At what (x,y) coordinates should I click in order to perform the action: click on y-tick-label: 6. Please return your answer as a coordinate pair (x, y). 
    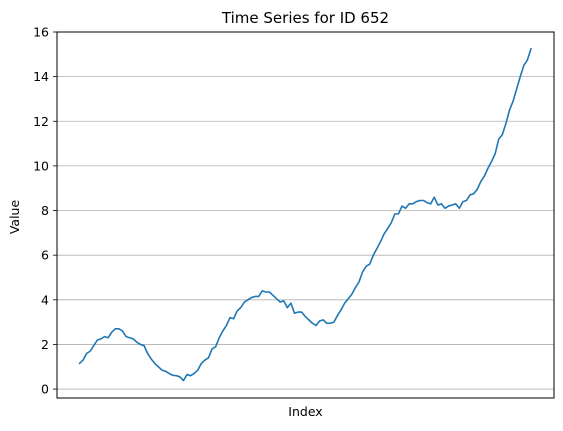
    Looking at the image, I should click on (45, 255).